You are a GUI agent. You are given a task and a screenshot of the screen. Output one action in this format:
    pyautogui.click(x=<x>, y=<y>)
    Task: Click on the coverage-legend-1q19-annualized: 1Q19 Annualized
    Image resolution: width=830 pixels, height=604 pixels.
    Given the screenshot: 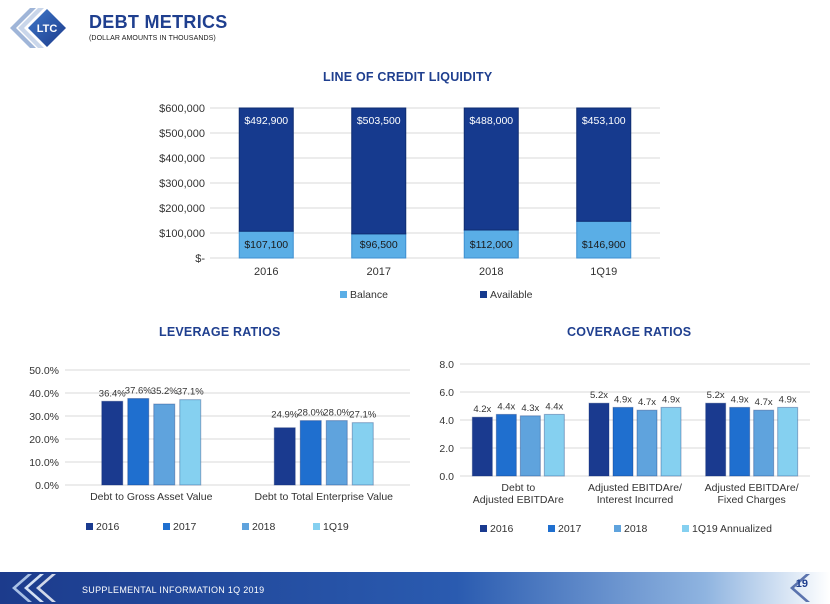 What is the action you would take?
    pyautogui.click(x=732, y=529)
    